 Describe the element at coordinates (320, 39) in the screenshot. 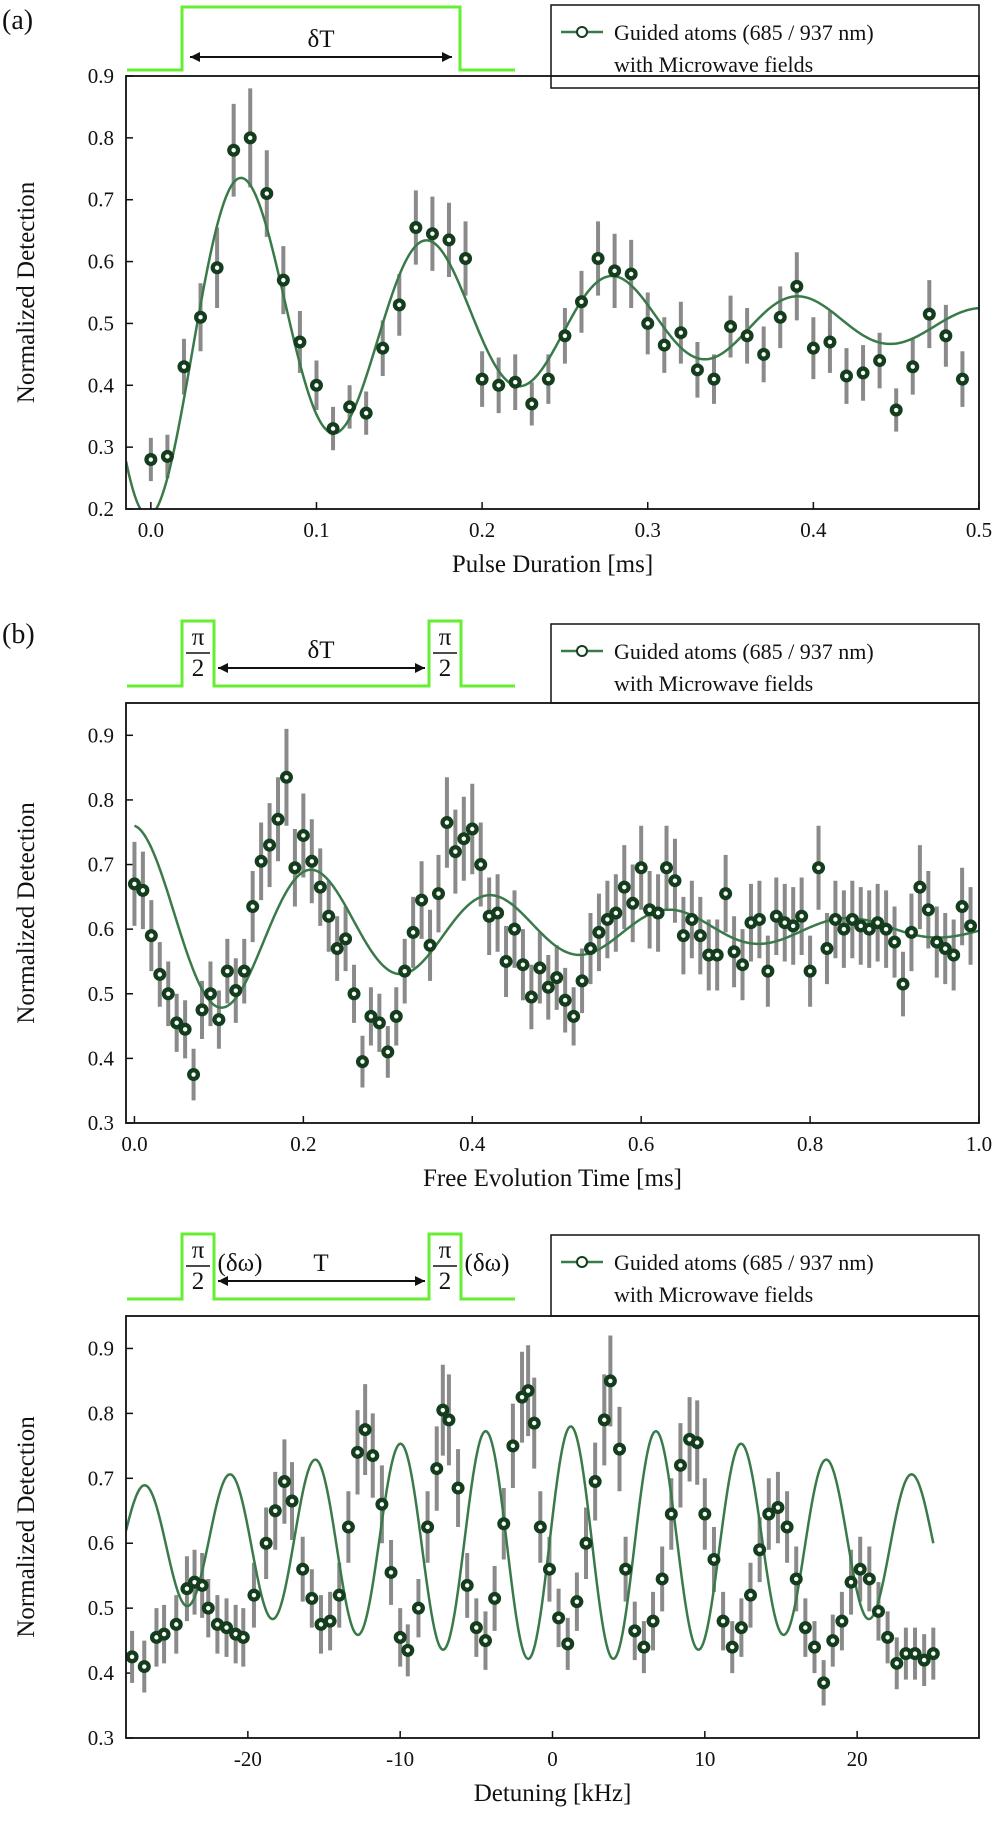

I see `pulse-label: δT` at that location.